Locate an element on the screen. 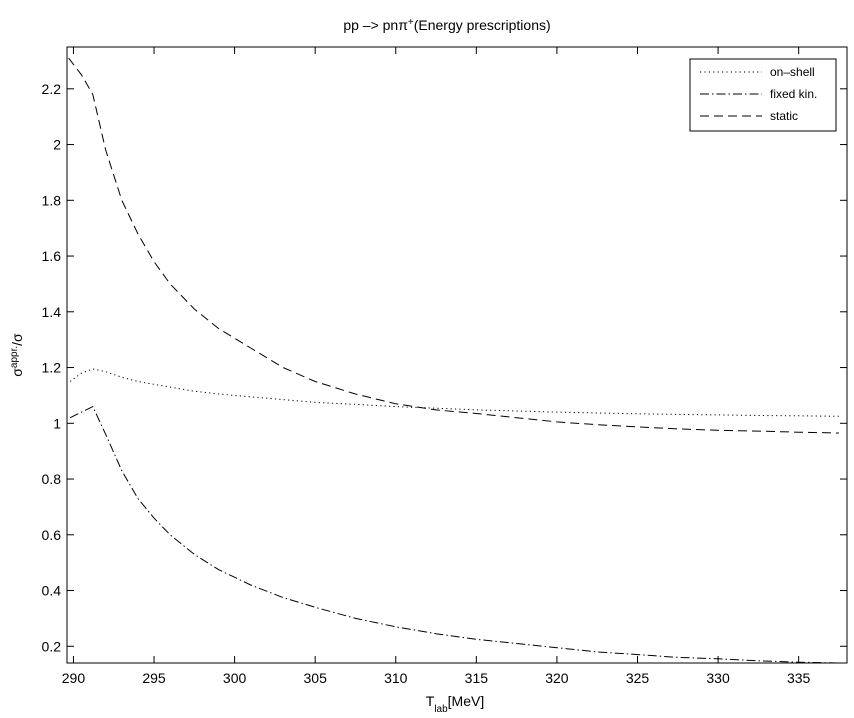  x-tick-label: 330 is located at coordinates (718, 678).